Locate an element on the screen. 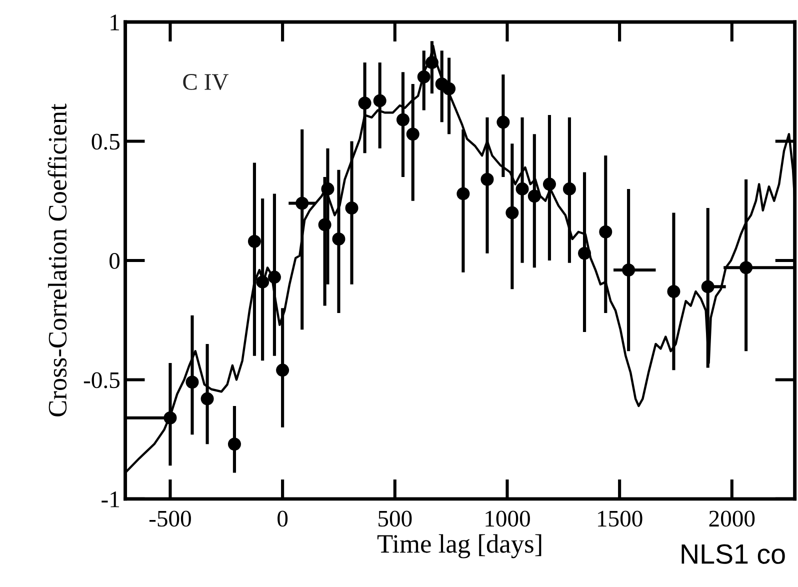 This screenshot has width=798, height=587. x-tick-label: 1500 is located at coordinates (620, 518).